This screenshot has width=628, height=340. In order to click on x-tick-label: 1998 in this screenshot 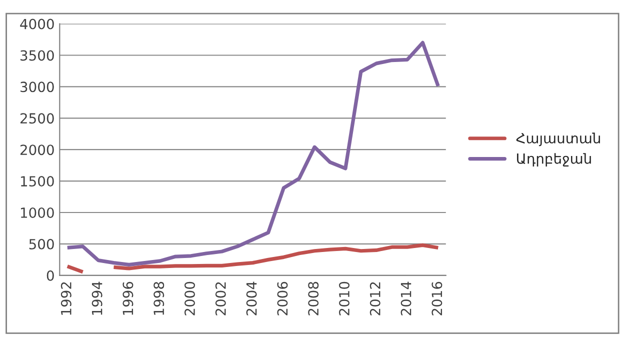, I will do `click(159, 298)`.